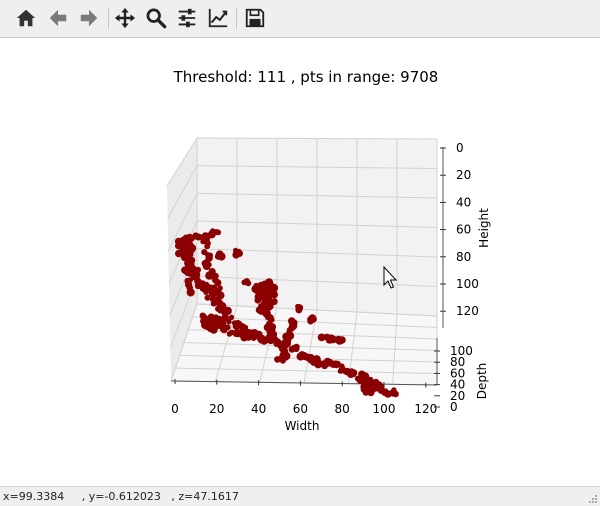 The width and height of the screenshot is (600, 506). What do you see at coordinates (593, 499) in the screenshot?
I see `resize-grip-icon` at bounding box center [593, 499].